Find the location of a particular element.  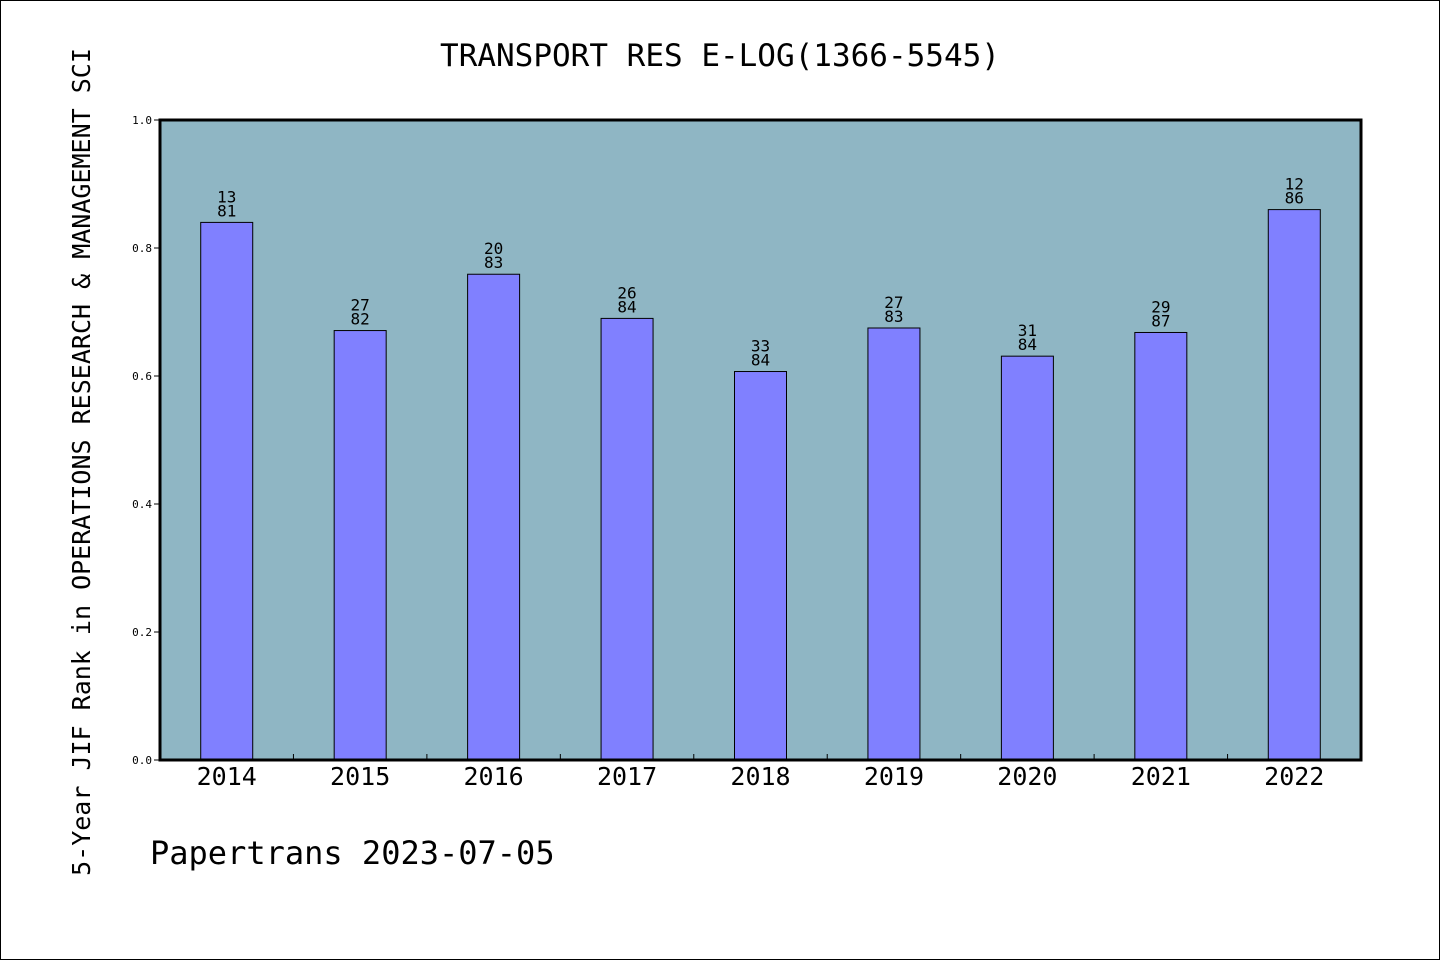

x-tick-label-2018: 2018 is located at coordinates (760, 776).